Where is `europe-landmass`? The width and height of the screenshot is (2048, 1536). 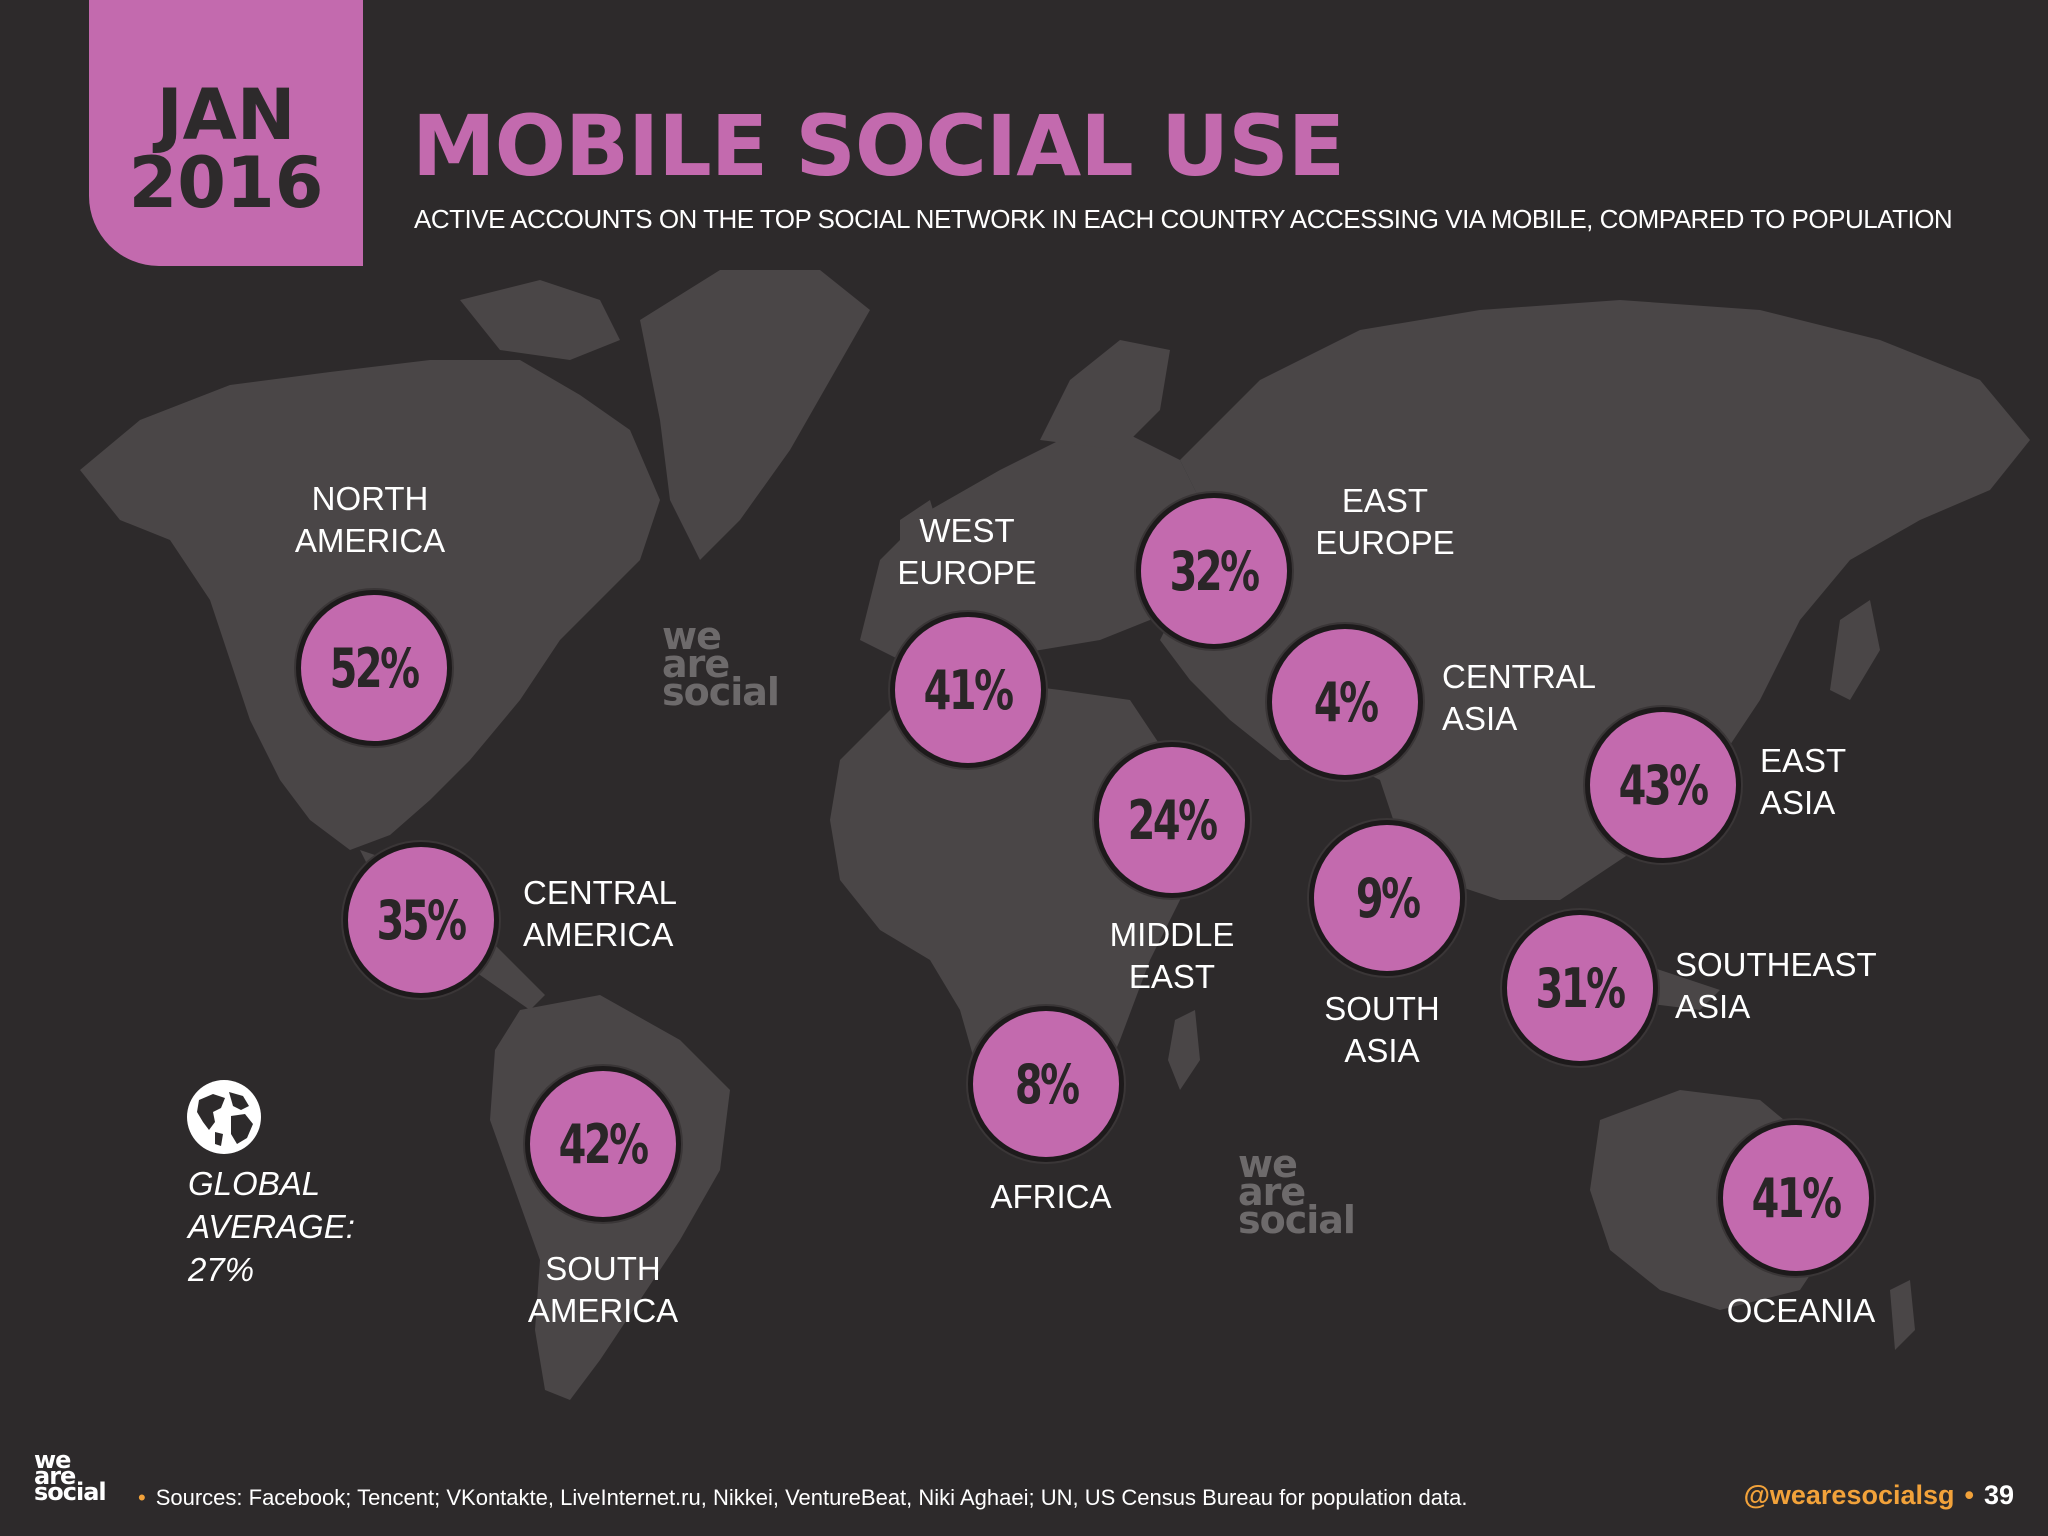 europe-landmass is located at coordinates (1035, 550).